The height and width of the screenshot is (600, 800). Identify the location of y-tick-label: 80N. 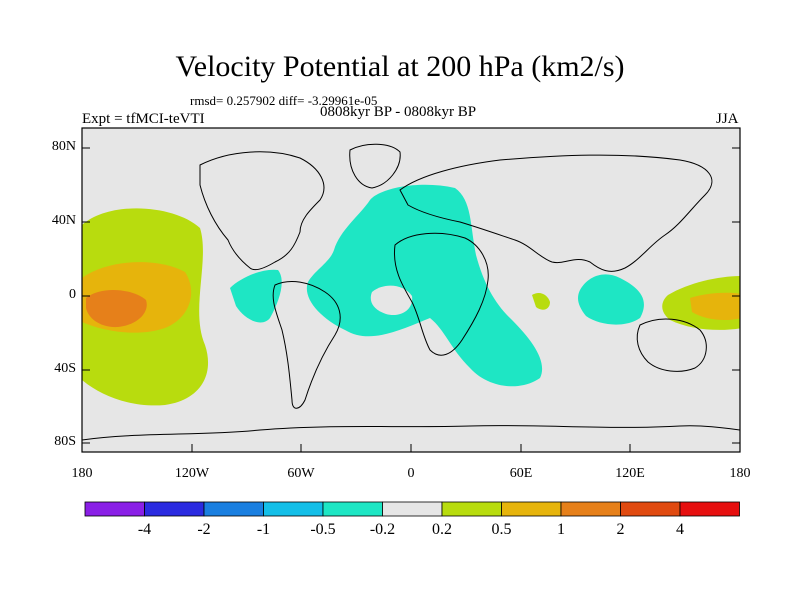
(63, 146).